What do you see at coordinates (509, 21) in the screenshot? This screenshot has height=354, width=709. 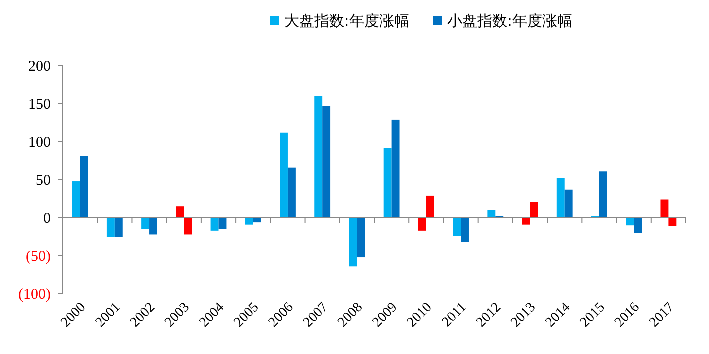 I see `legend-label: 小盘指数:年度涨幅` at bounding box center [509, 21].